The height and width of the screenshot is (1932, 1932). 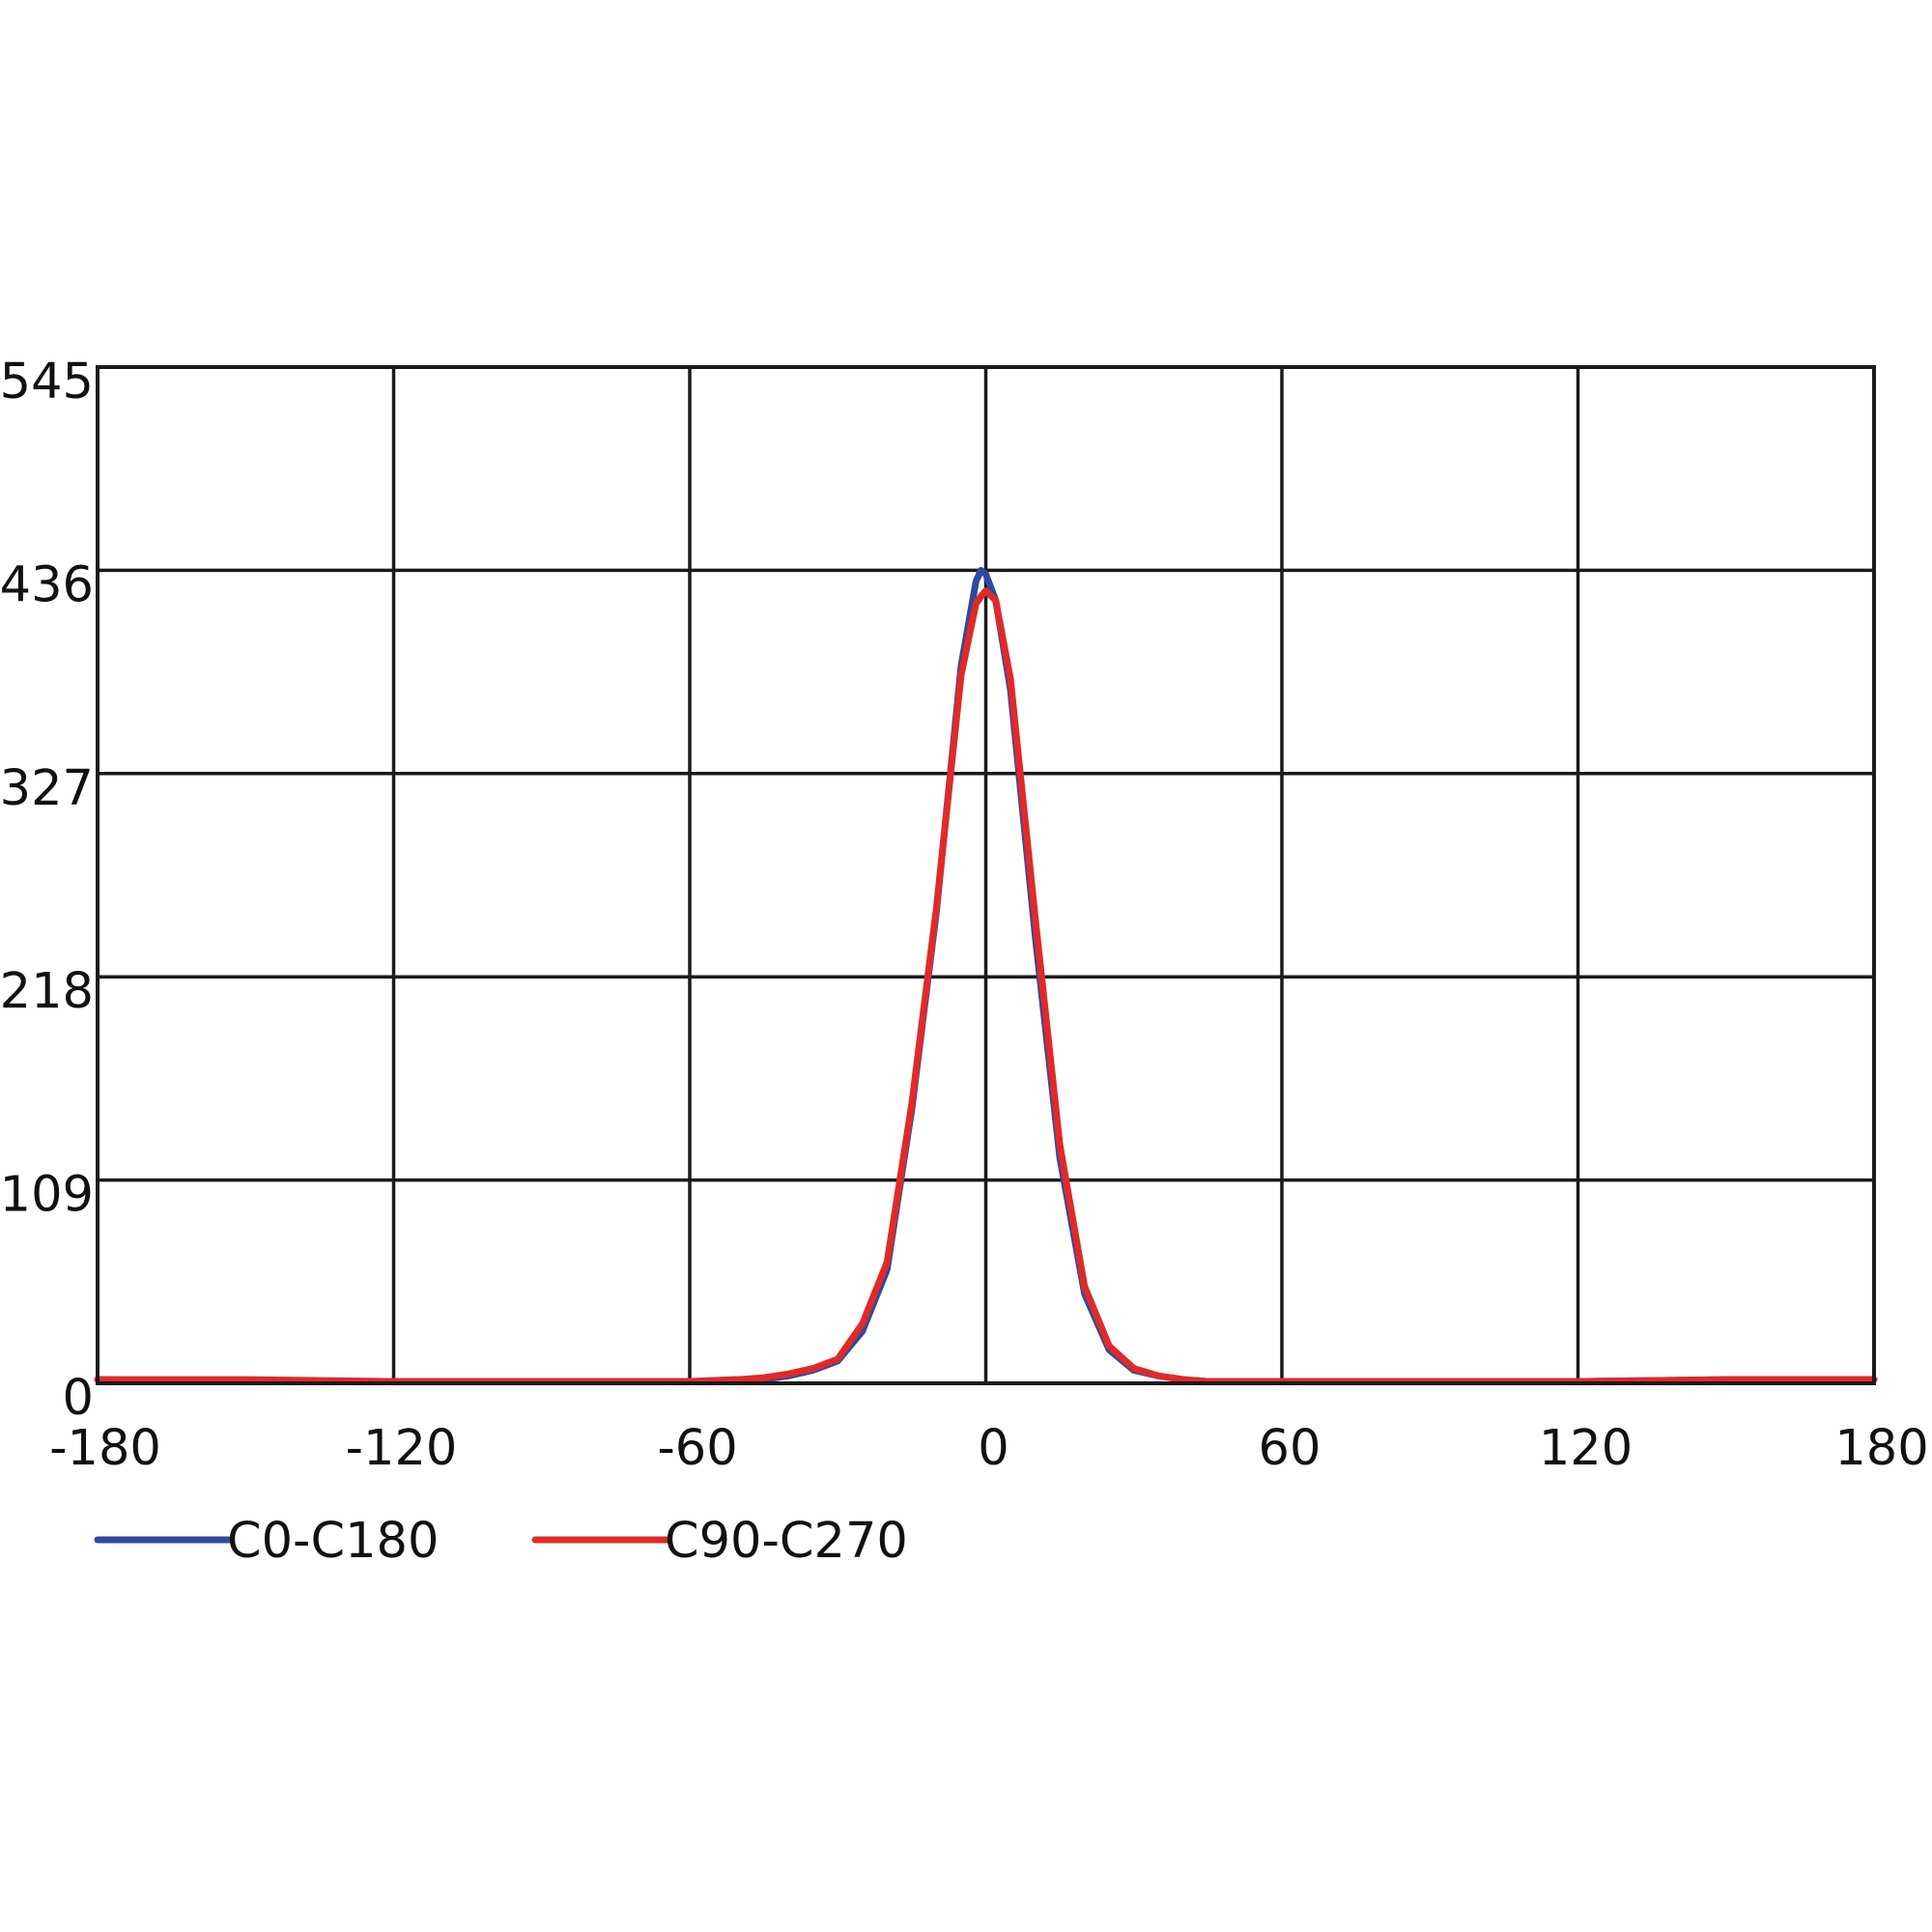 I want to click on y-tick-label: 0, so click(x=78, y=1398).